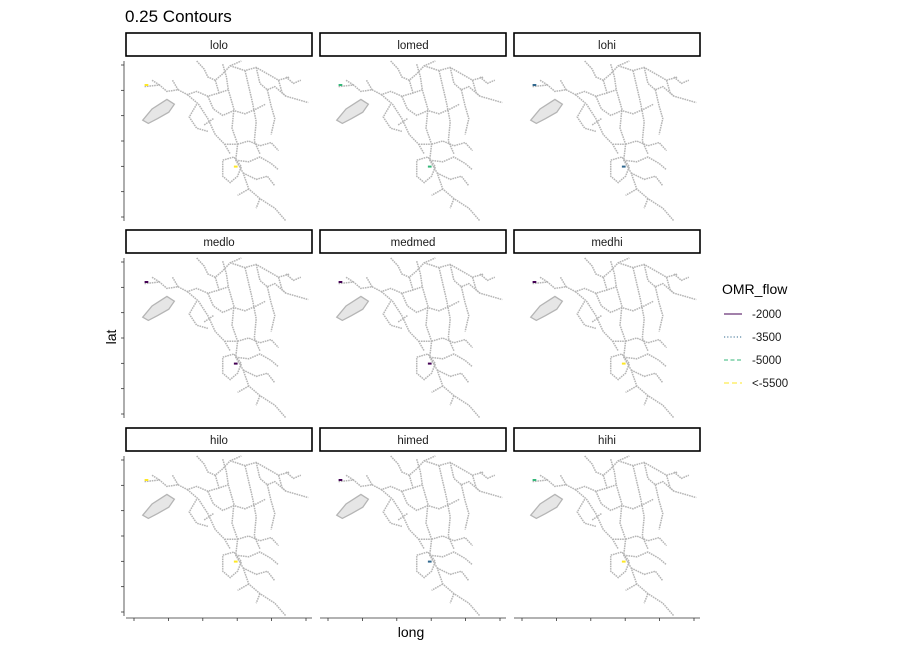 This screenshot has width=900, height=647. What do you see at coordinates (111, 337) in the screenshot?
I see `y-axis-title: lat` at bounding box center [111, 337].